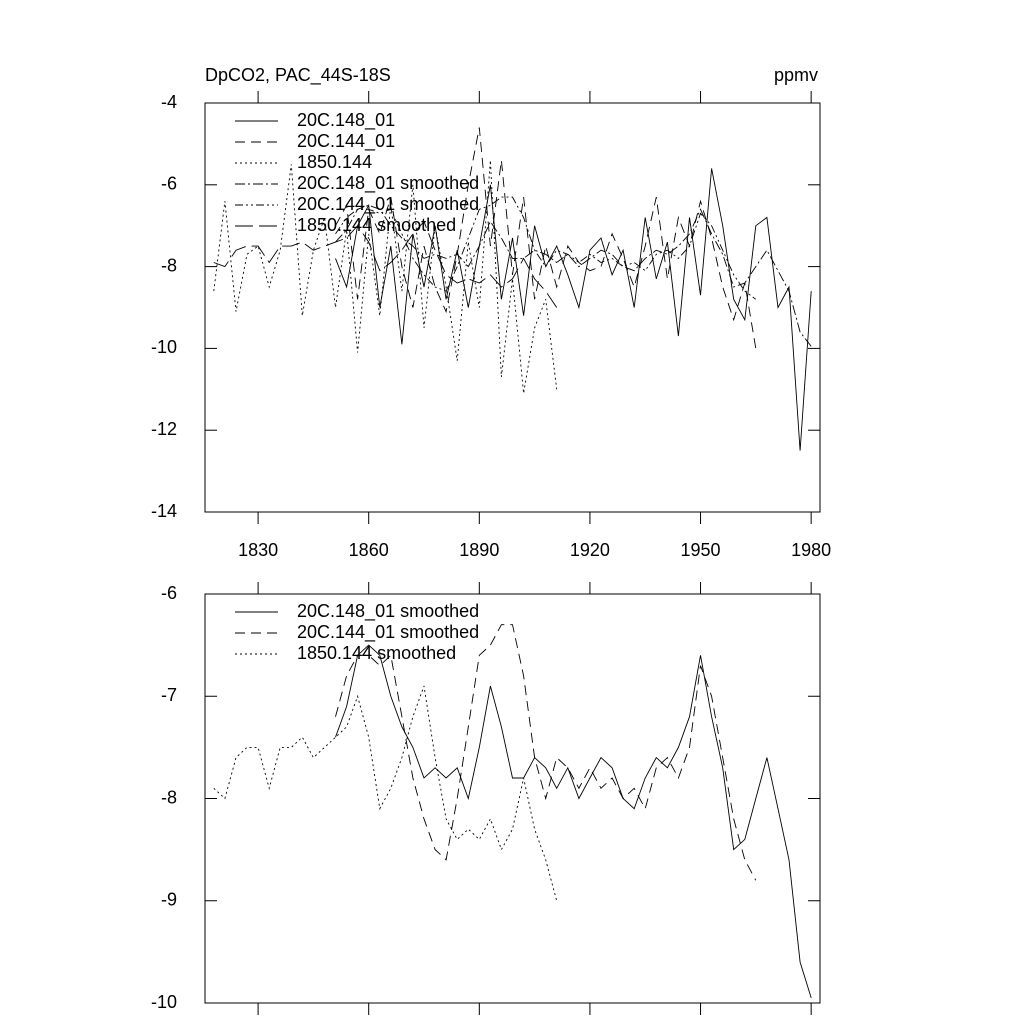 Image resolution: width=1024 pixels, height=1024 pixels. What do you see at coordinates (369, 550) in the screenshot?
I see `x-tick-label: 1860` at bounding box center [369, 550].